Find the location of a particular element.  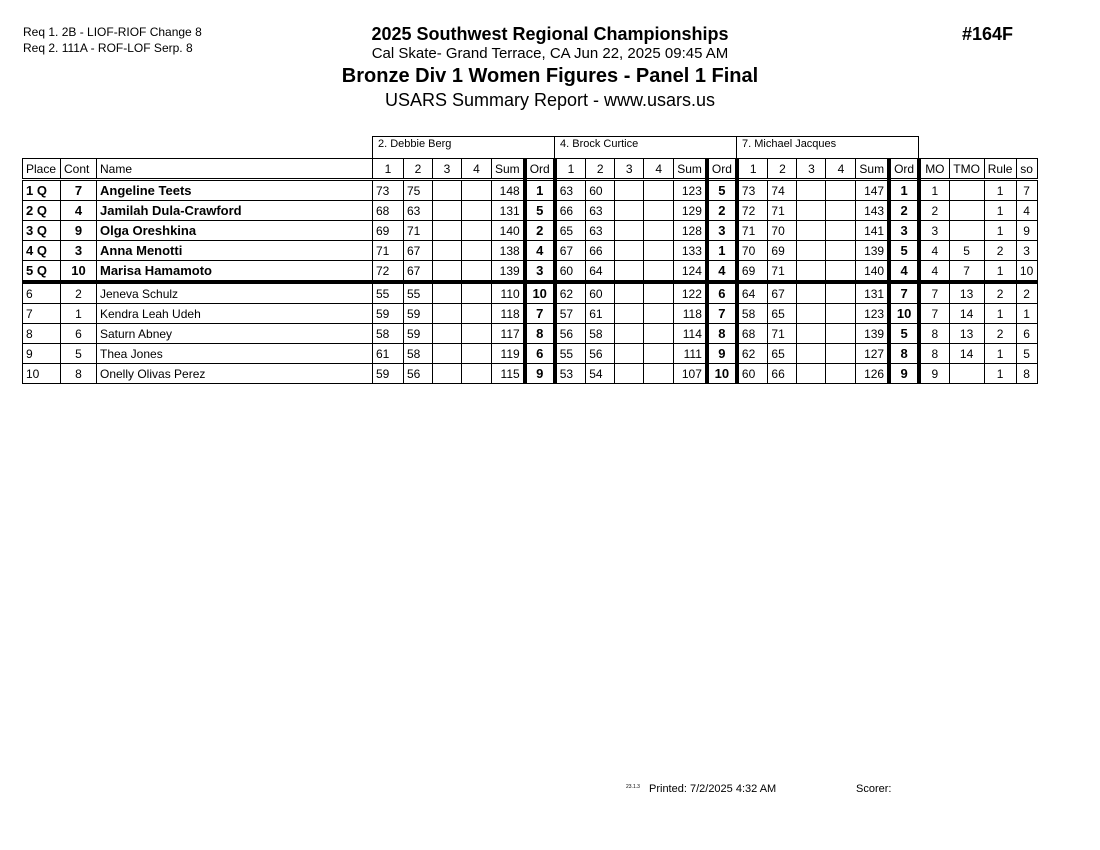

judge-sum: 111 is located at coordinates (690, 353).